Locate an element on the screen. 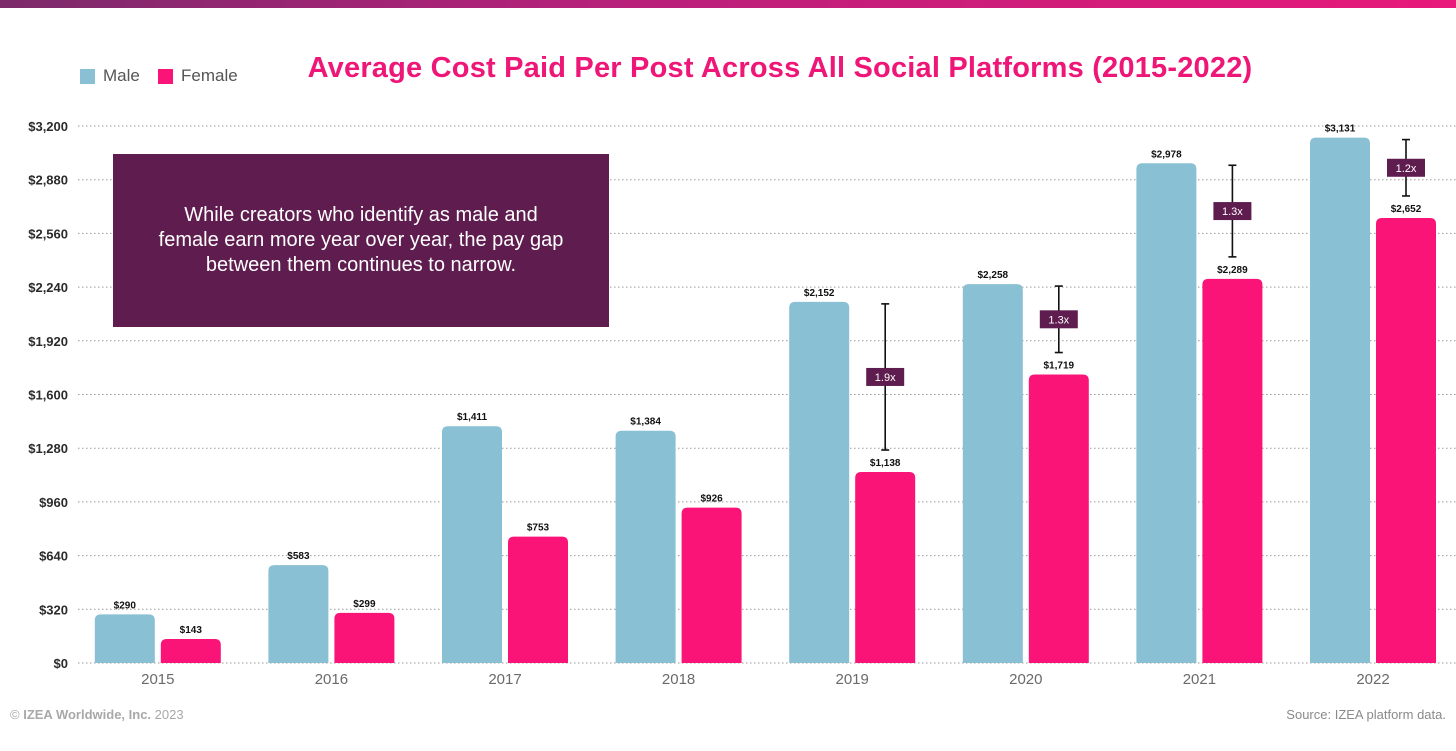 The height and width of the screenshot is (751, 1456). data-label-male: $1,384 is located at coordinates (645, 422).